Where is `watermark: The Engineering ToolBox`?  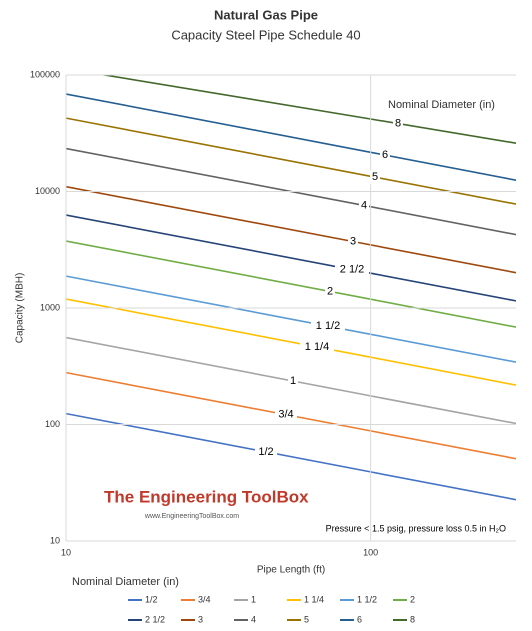 watermark: The Engineering ToolBox is located at coordinates (206, 496).